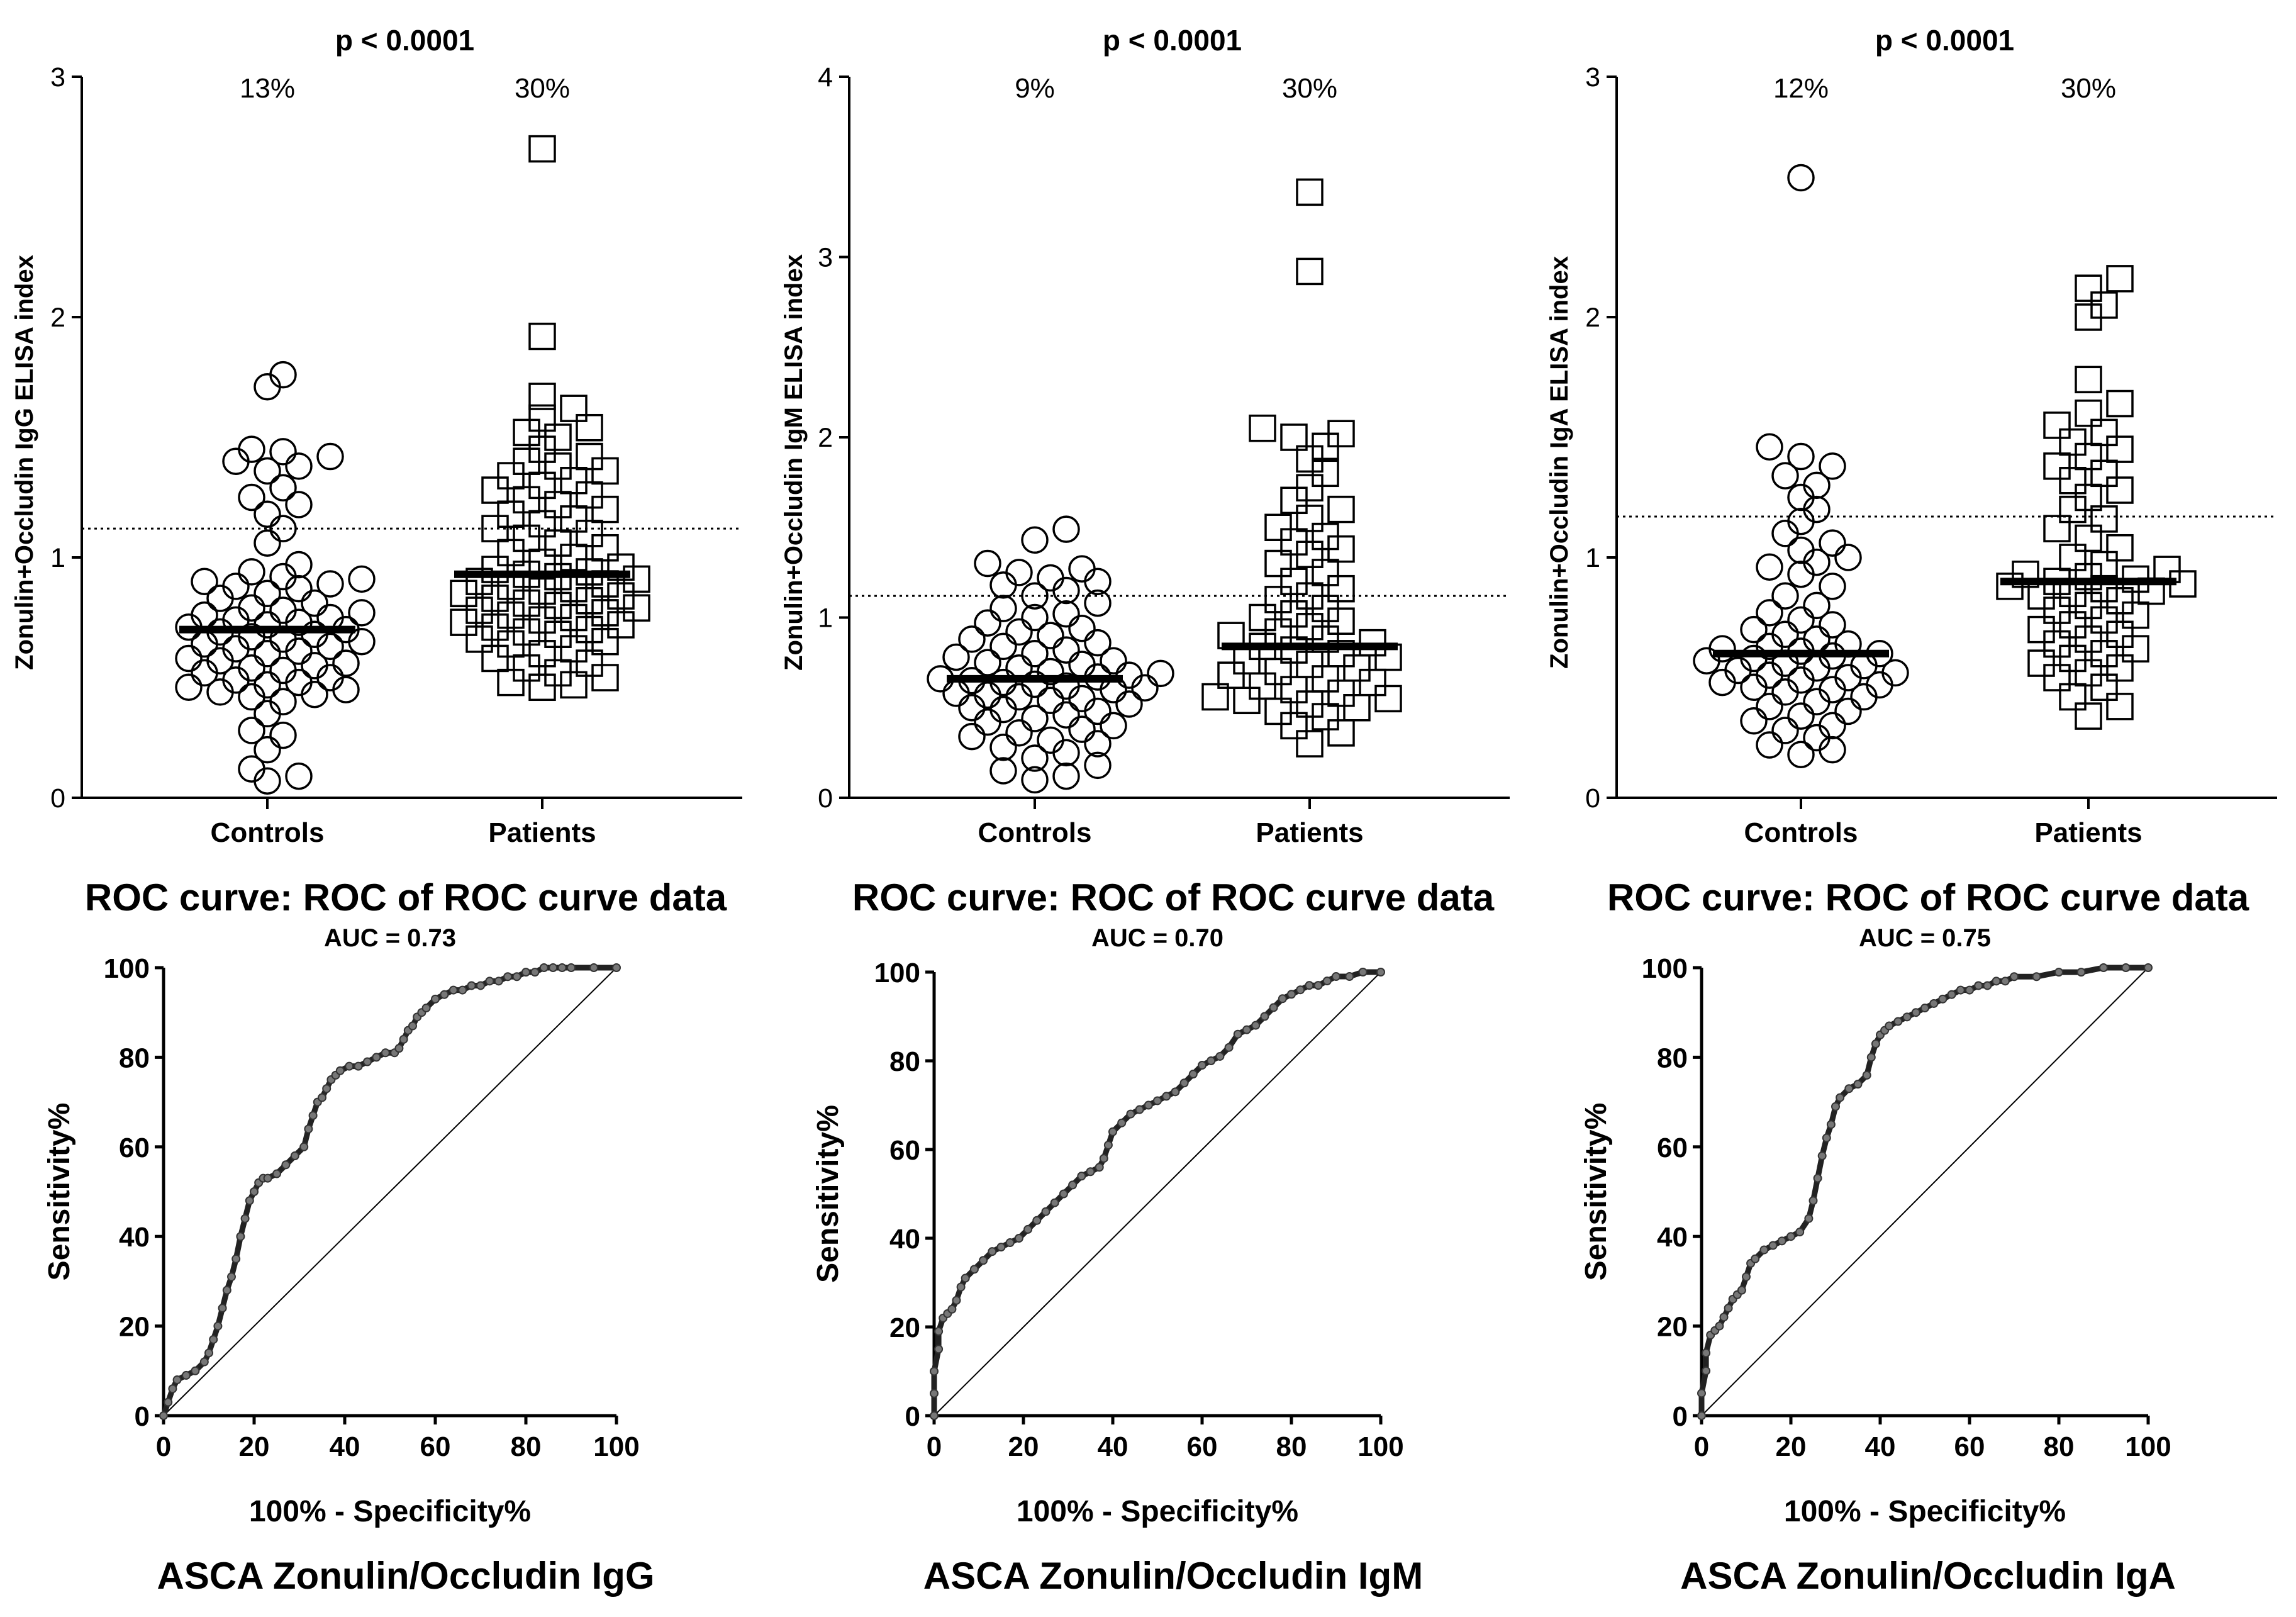  What do you see at coordinates (1309, 832) in the screenshot?
I see `category-label-patients: Patients` at bounding box center [1309, 832].